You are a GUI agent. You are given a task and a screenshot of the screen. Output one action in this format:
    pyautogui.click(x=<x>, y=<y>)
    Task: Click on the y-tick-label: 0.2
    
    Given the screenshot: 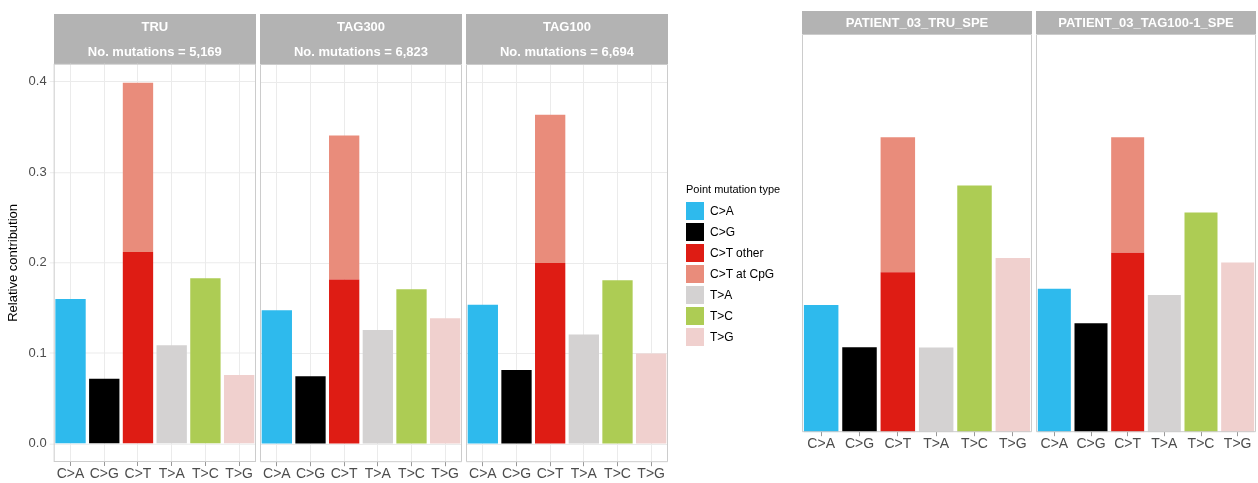 What is the action you would take?
    pyautogui.click(x=37, y=262)
    